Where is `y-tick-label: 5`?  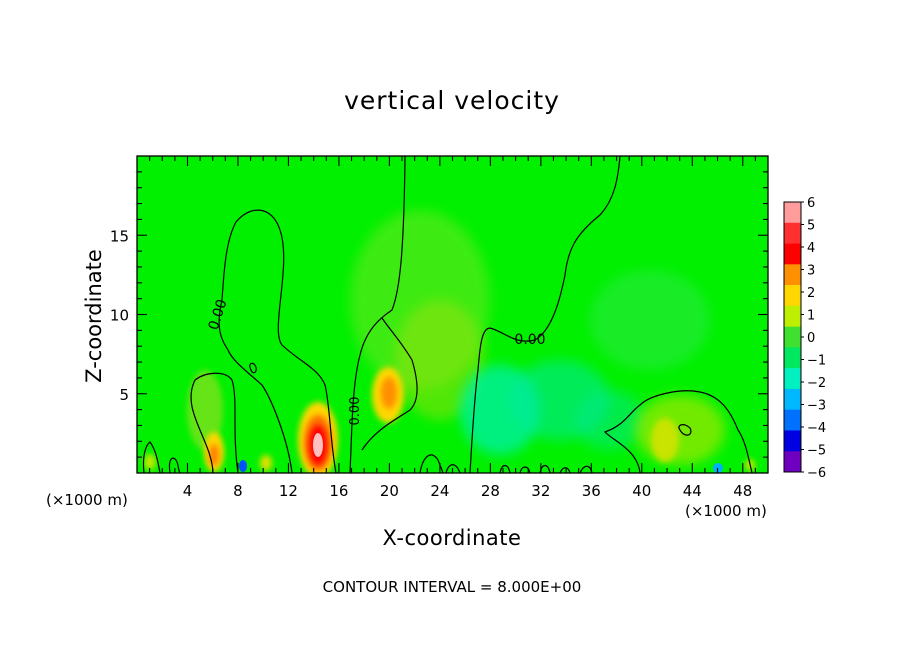 y-tick-label: 5 is located at coordinates (124, 395).